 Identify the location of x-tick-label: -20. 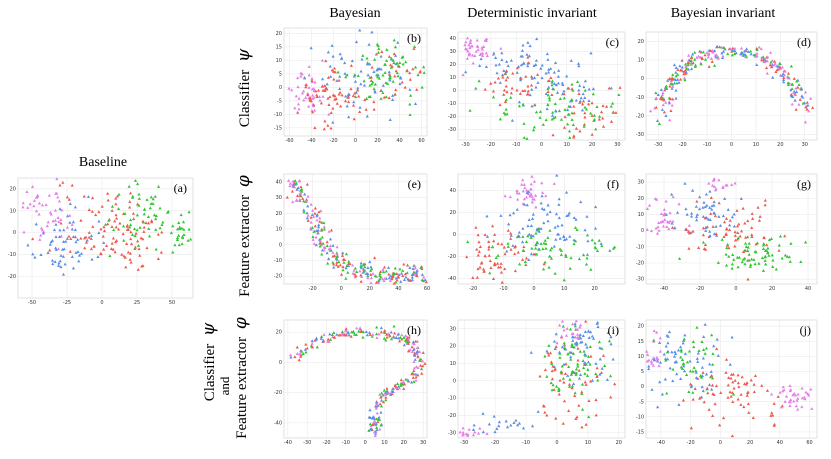
(691, 443).